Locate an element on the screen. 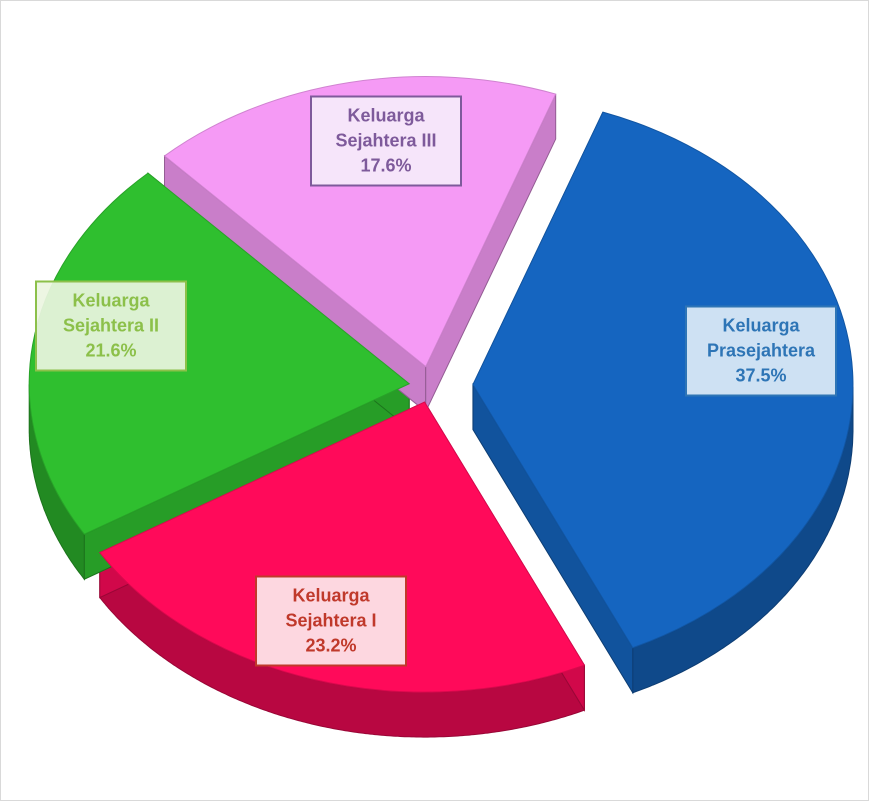  value-label: 23.2% is located at coordinates (331, 645).